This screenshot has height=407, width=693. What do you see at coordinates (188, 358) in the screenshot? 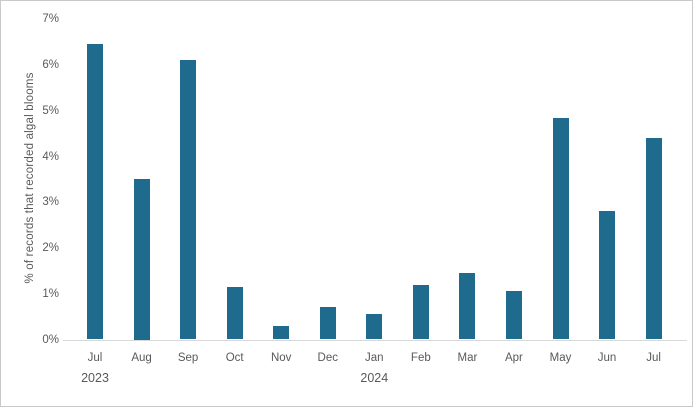
I see `x-tick-label: Sep` at bounding box center [188, 358].